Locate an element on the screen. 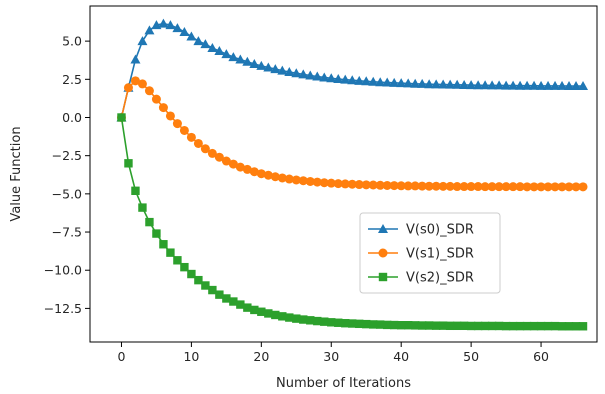  legend: V(s0)_SDR V(s1)_SDR V(s2)_SDR is located at coordinates (430, 253).